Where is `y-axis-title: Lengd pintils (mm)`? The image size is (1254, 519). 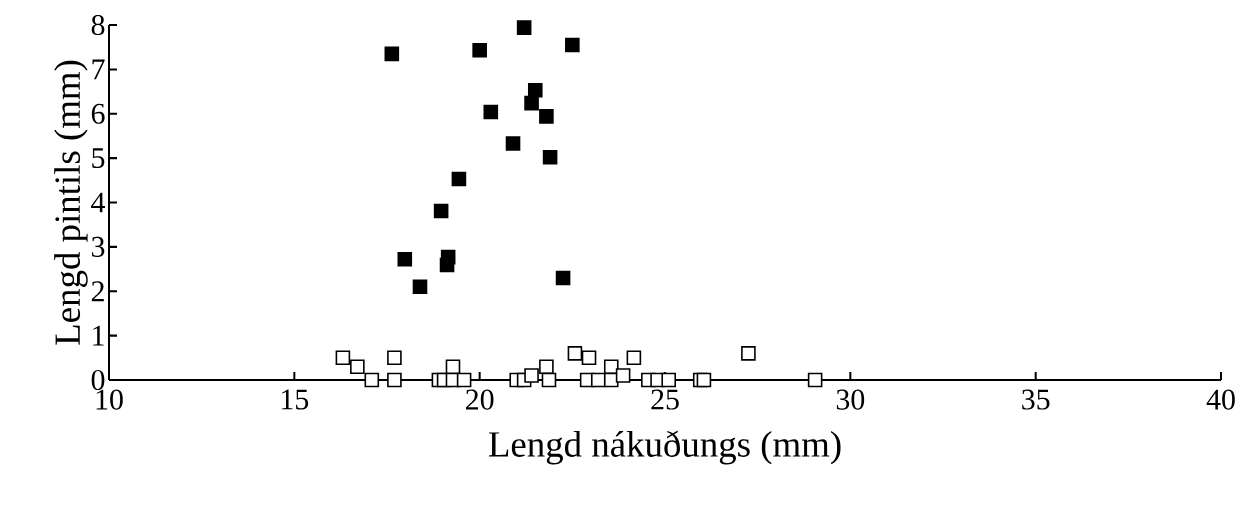
y-axis-title: Lengd pintils (mm) is located at coordinates (71, 202).